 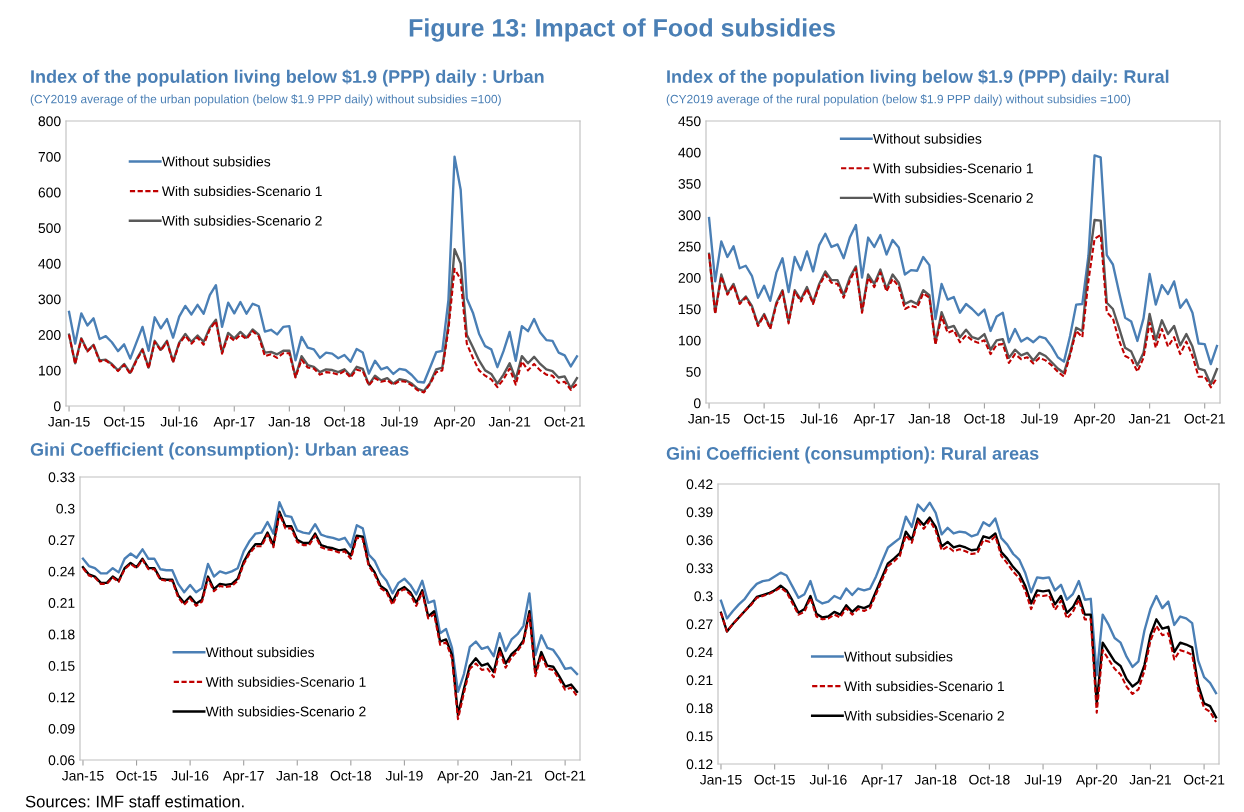 I want to click on chart-title: Index of the population living below $1.9 (PPP) daily: Rural, so click(x=918, y=78).